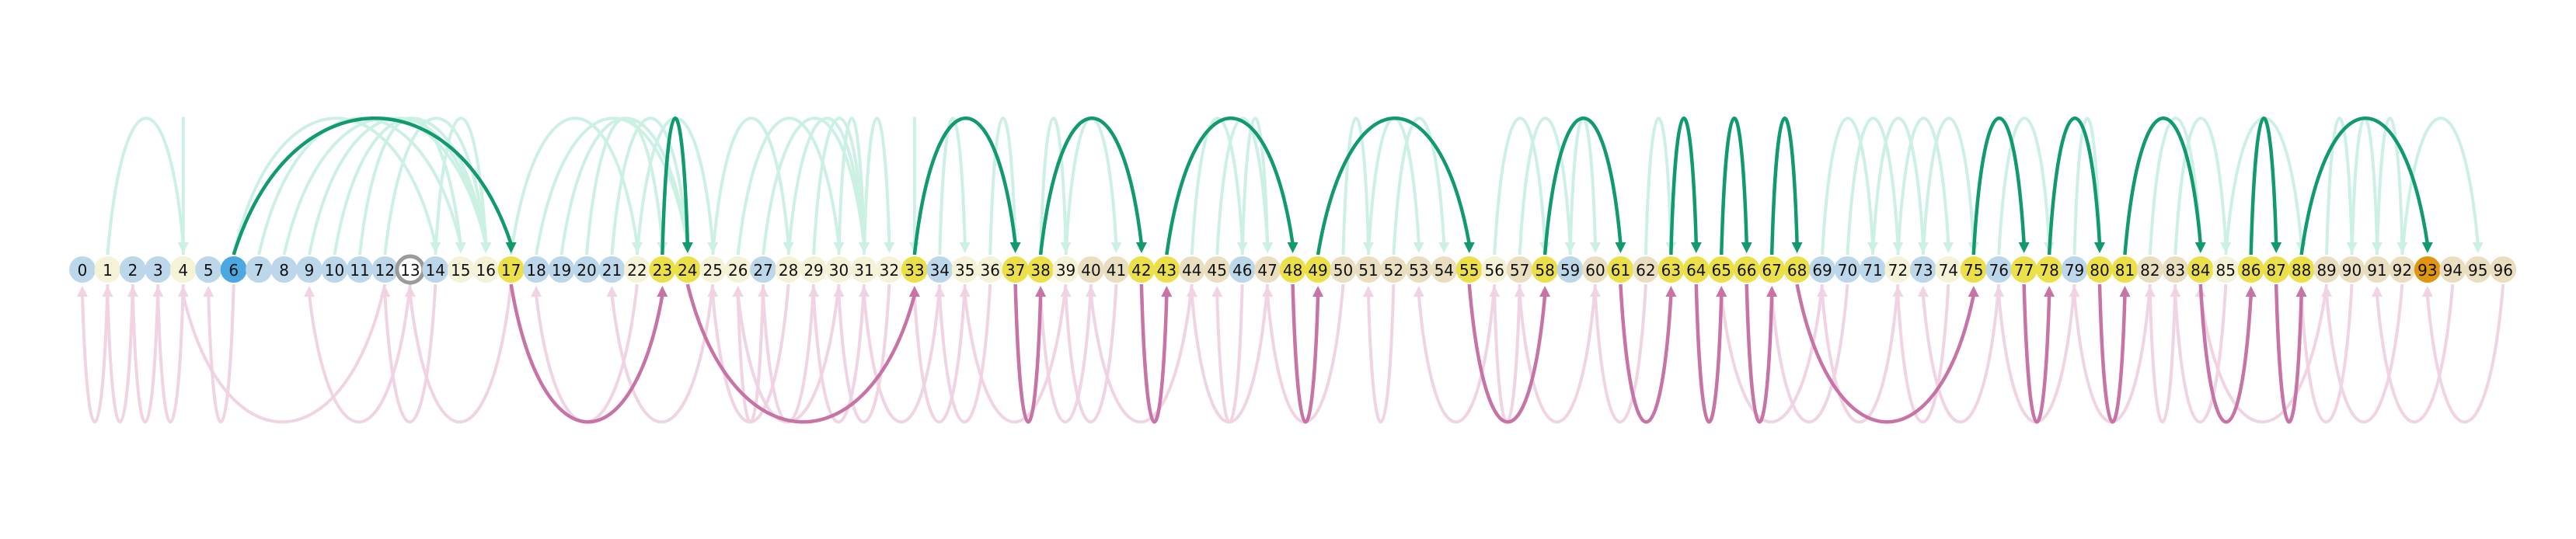  I want to click on node-label: 91, so click(2376, 270).